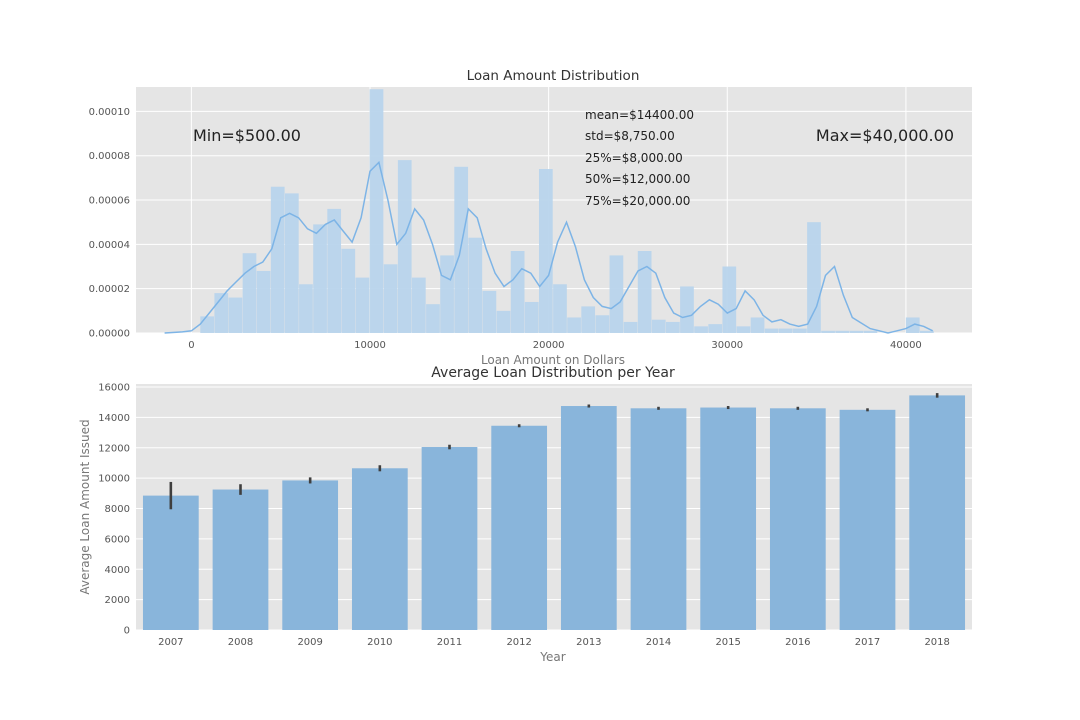 The width and height of the screenshot is (1080, 720). Describe the element at coordinates (191, 345) in the screenshot. I see `x-tick-label: 0` at that location.